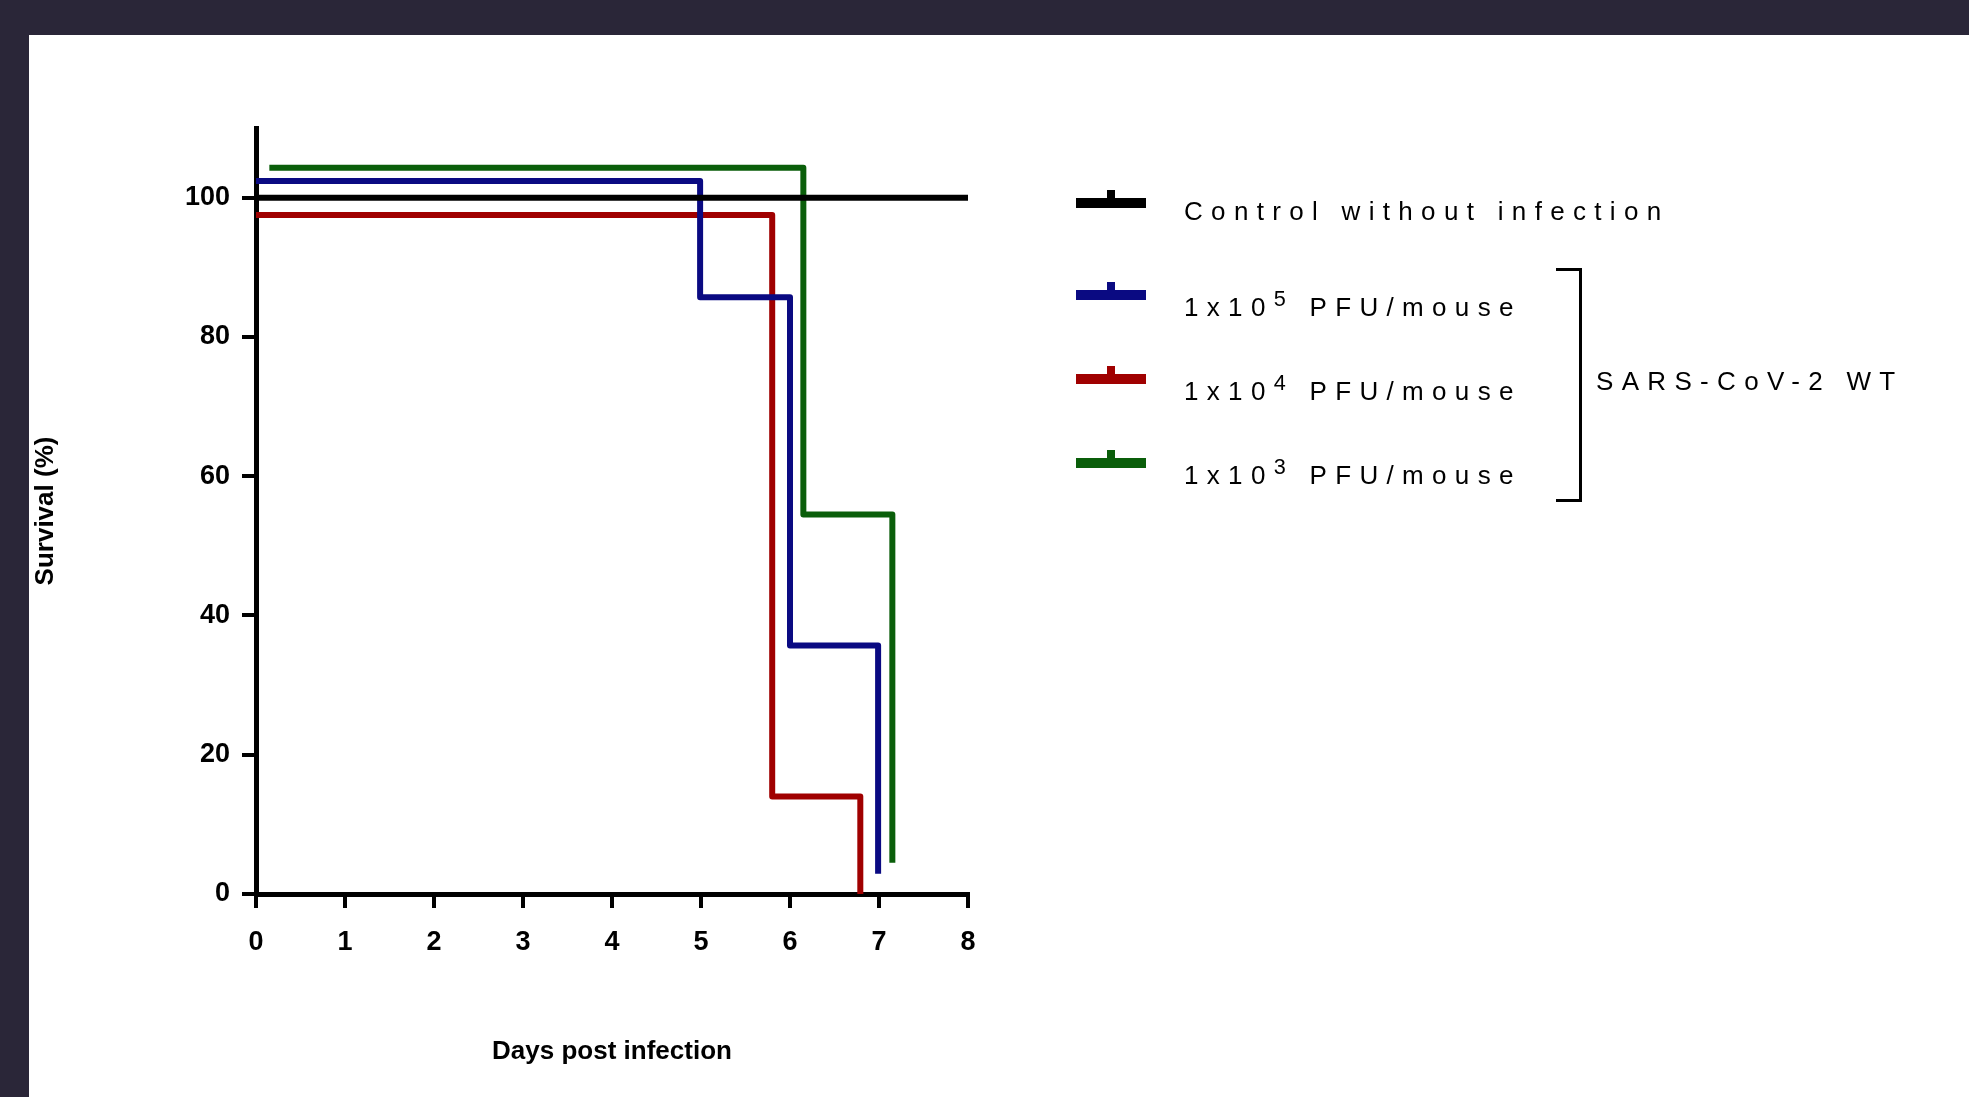 The width and height of the screenshot is (1969, 1097). Describe the element at coordinates (214, 613) in the screenshot. I see `y-tick-label: 40` at that location.